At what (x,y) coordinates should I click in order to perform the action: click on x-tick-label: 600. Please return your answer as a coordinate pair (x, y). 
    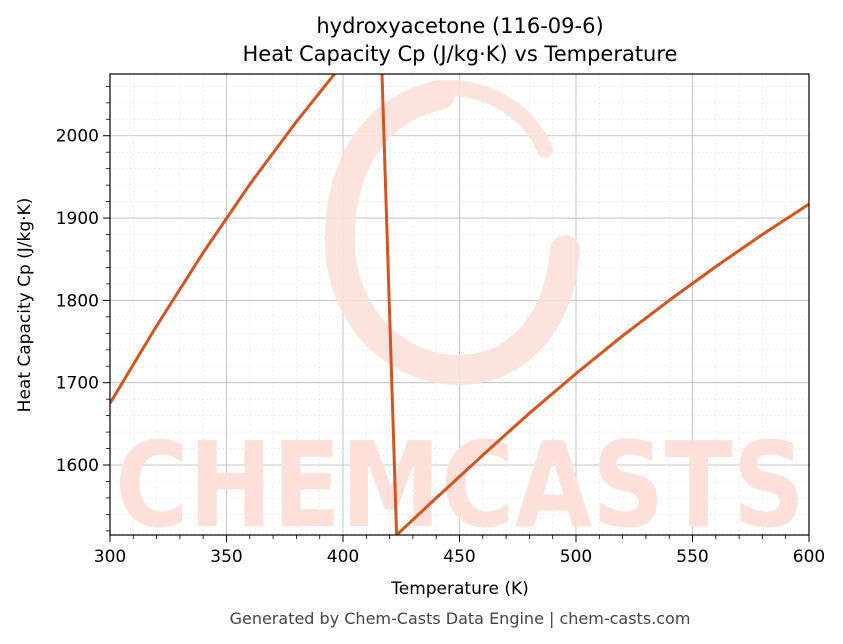
    Looking at the image, I should click on (809, 557).